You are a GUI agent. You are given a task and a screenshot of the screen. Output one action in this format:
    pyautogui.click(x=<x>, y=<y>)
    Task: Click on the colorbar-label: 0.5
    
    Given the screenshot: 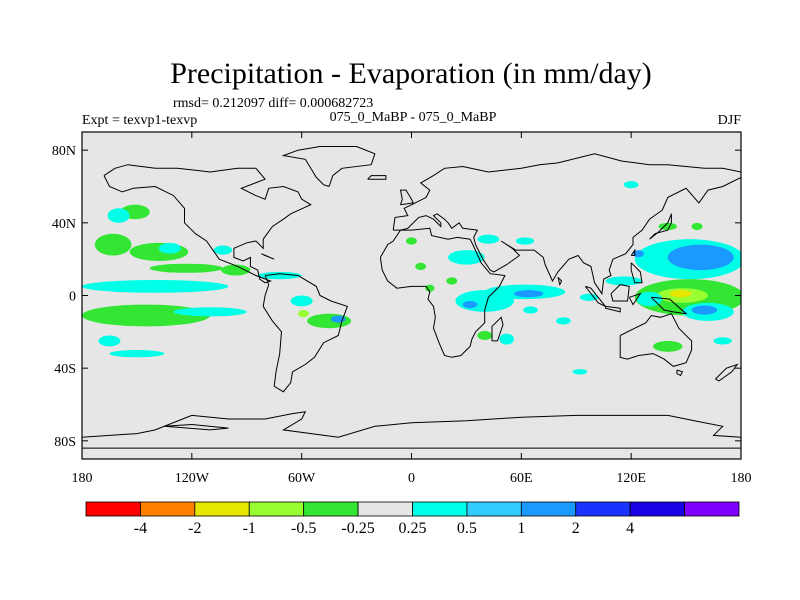 What is the action you would take?
    pyautogui.click(x=467, y=528)
    